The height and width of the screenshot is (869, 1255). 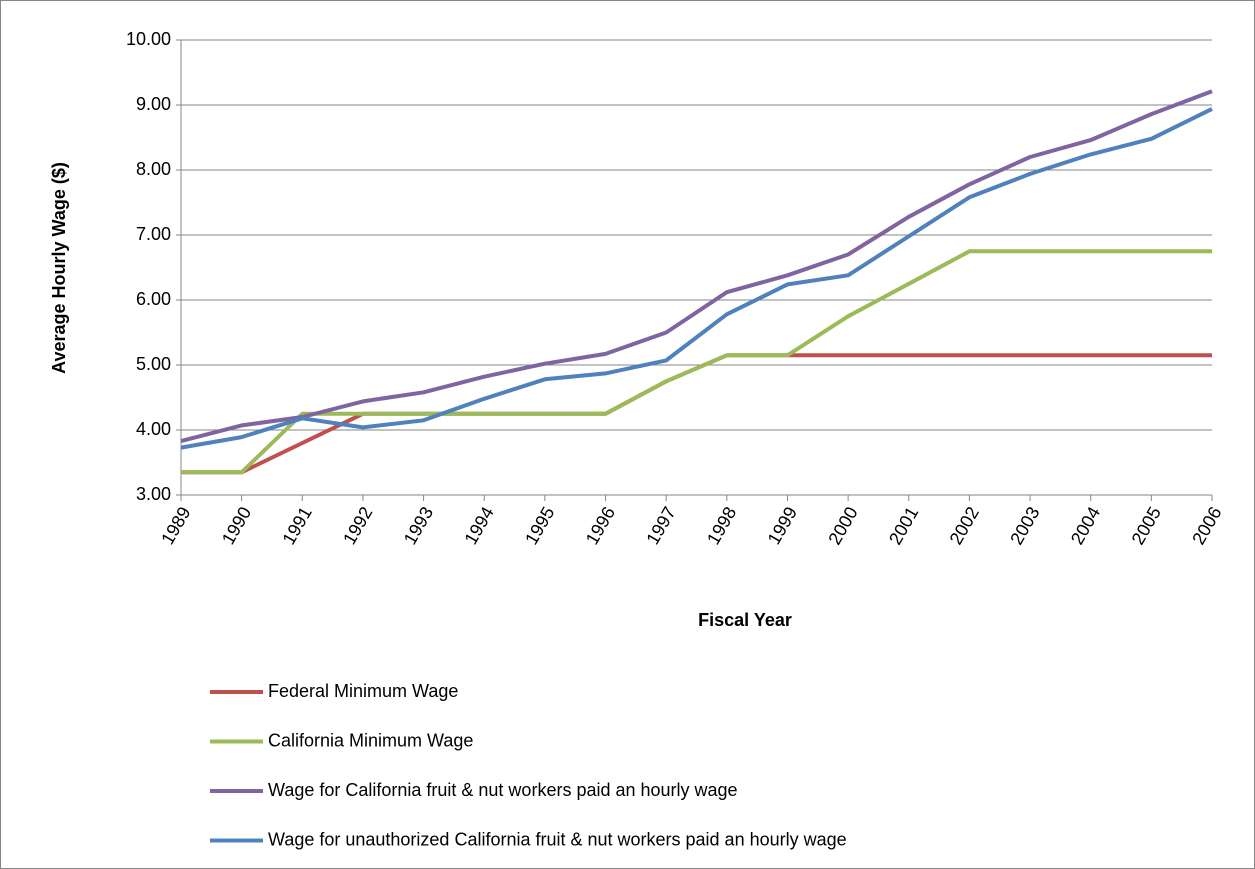 What do you see at coordinates (153, 494) in the screenshot?
I see `y-tick-label: 3.00` at bounding box center [153, 494].